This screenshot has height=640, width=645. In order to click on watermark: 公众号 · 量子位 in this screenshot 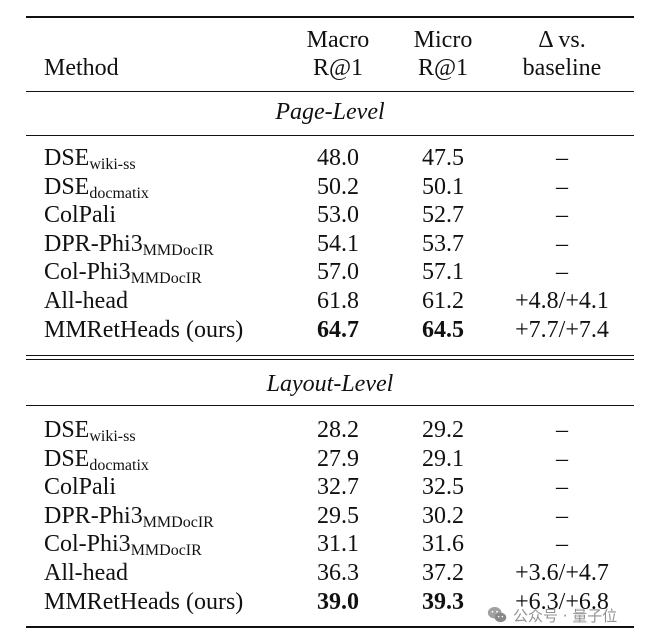, I will do `click(551, 615)`.